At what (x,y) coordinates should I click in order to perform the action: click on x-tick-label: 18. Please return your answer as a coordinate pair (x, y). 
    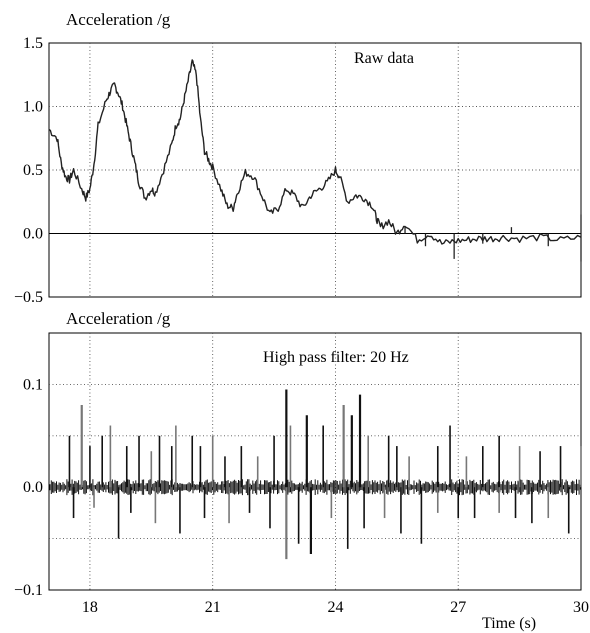
    Looking at the image, I should click on (90, 607).